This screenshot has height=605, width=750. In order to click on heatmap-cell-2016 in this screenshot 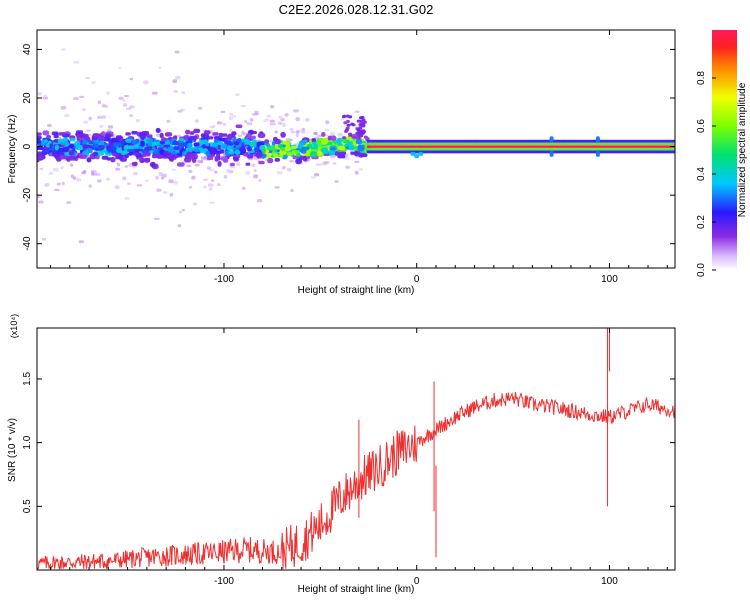, I will do `click(551, 153)`.